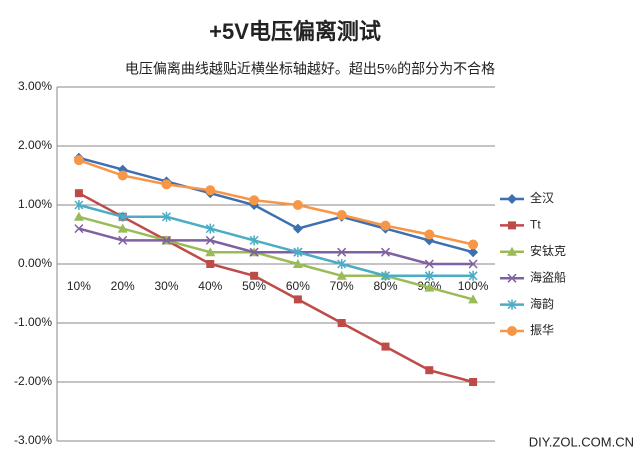 The image size is (640, 456). I want to click on x-tick-label: 50%, so click(254, 286).